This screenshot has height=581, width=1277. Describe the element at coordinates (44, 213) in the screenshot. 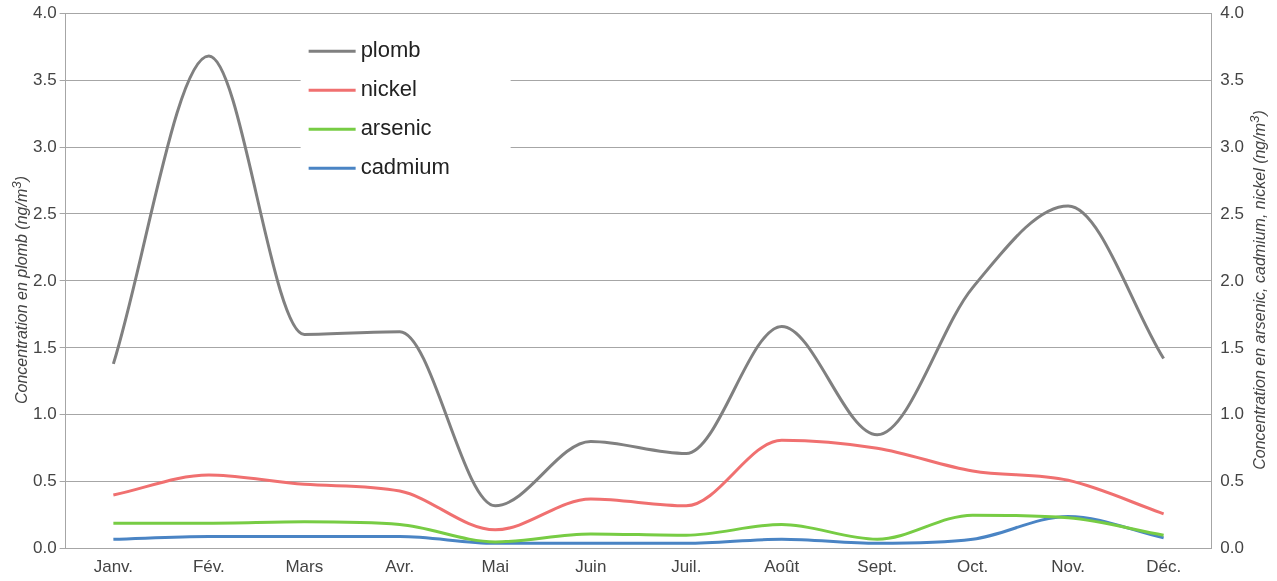

I see `y-tick-label: 2.5` at that location.